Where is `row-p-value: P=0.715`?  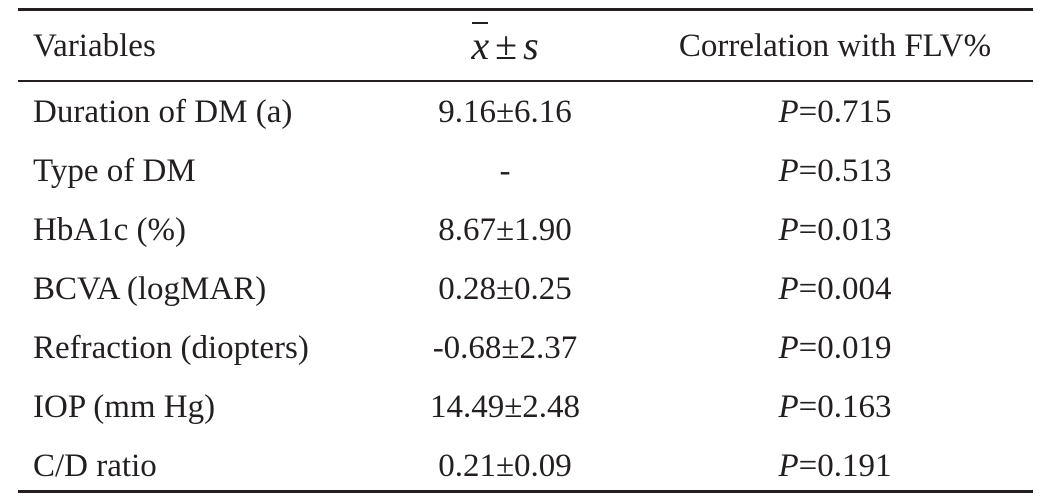 row-p-value: P=0.715 is located at coordinates (835, 112).